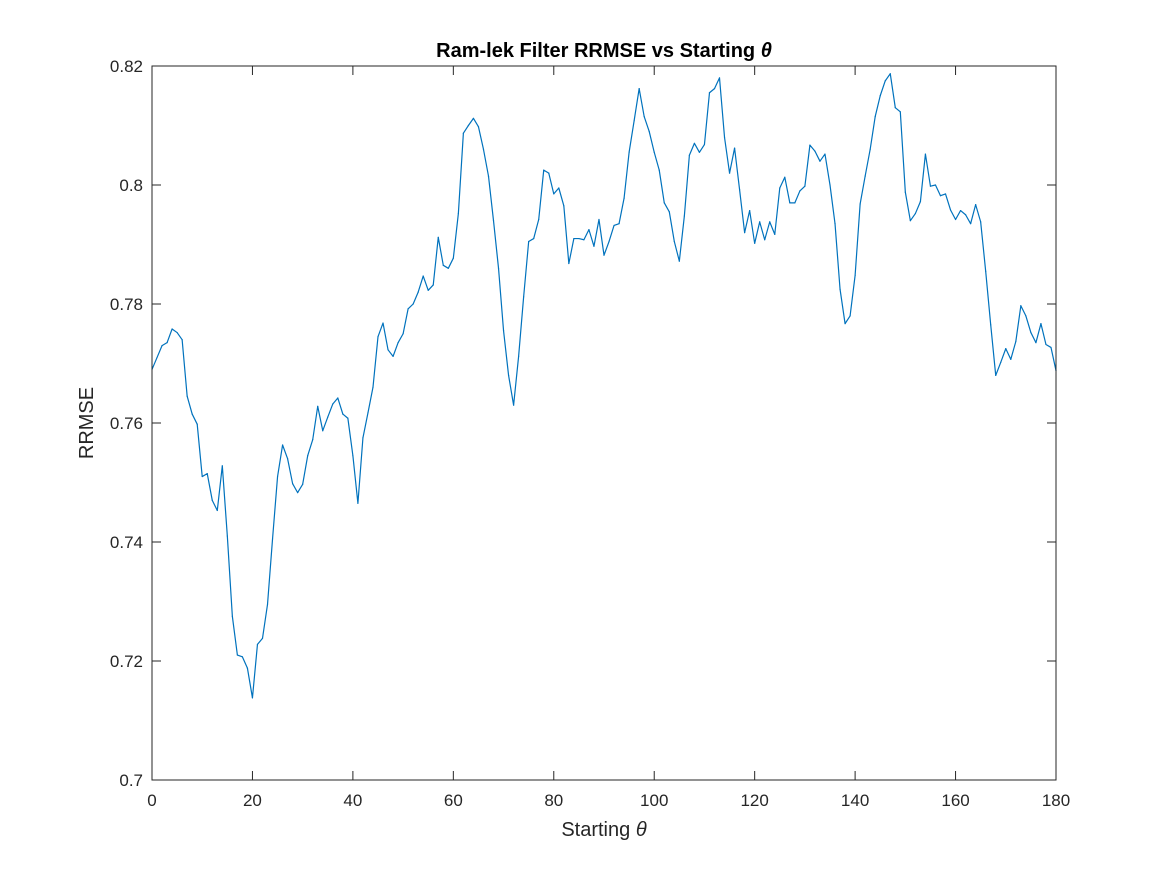 The width and height of the screenshot is (1167, 875). I want to click on x-axis-label-symbol: θ, so click(641, 830).